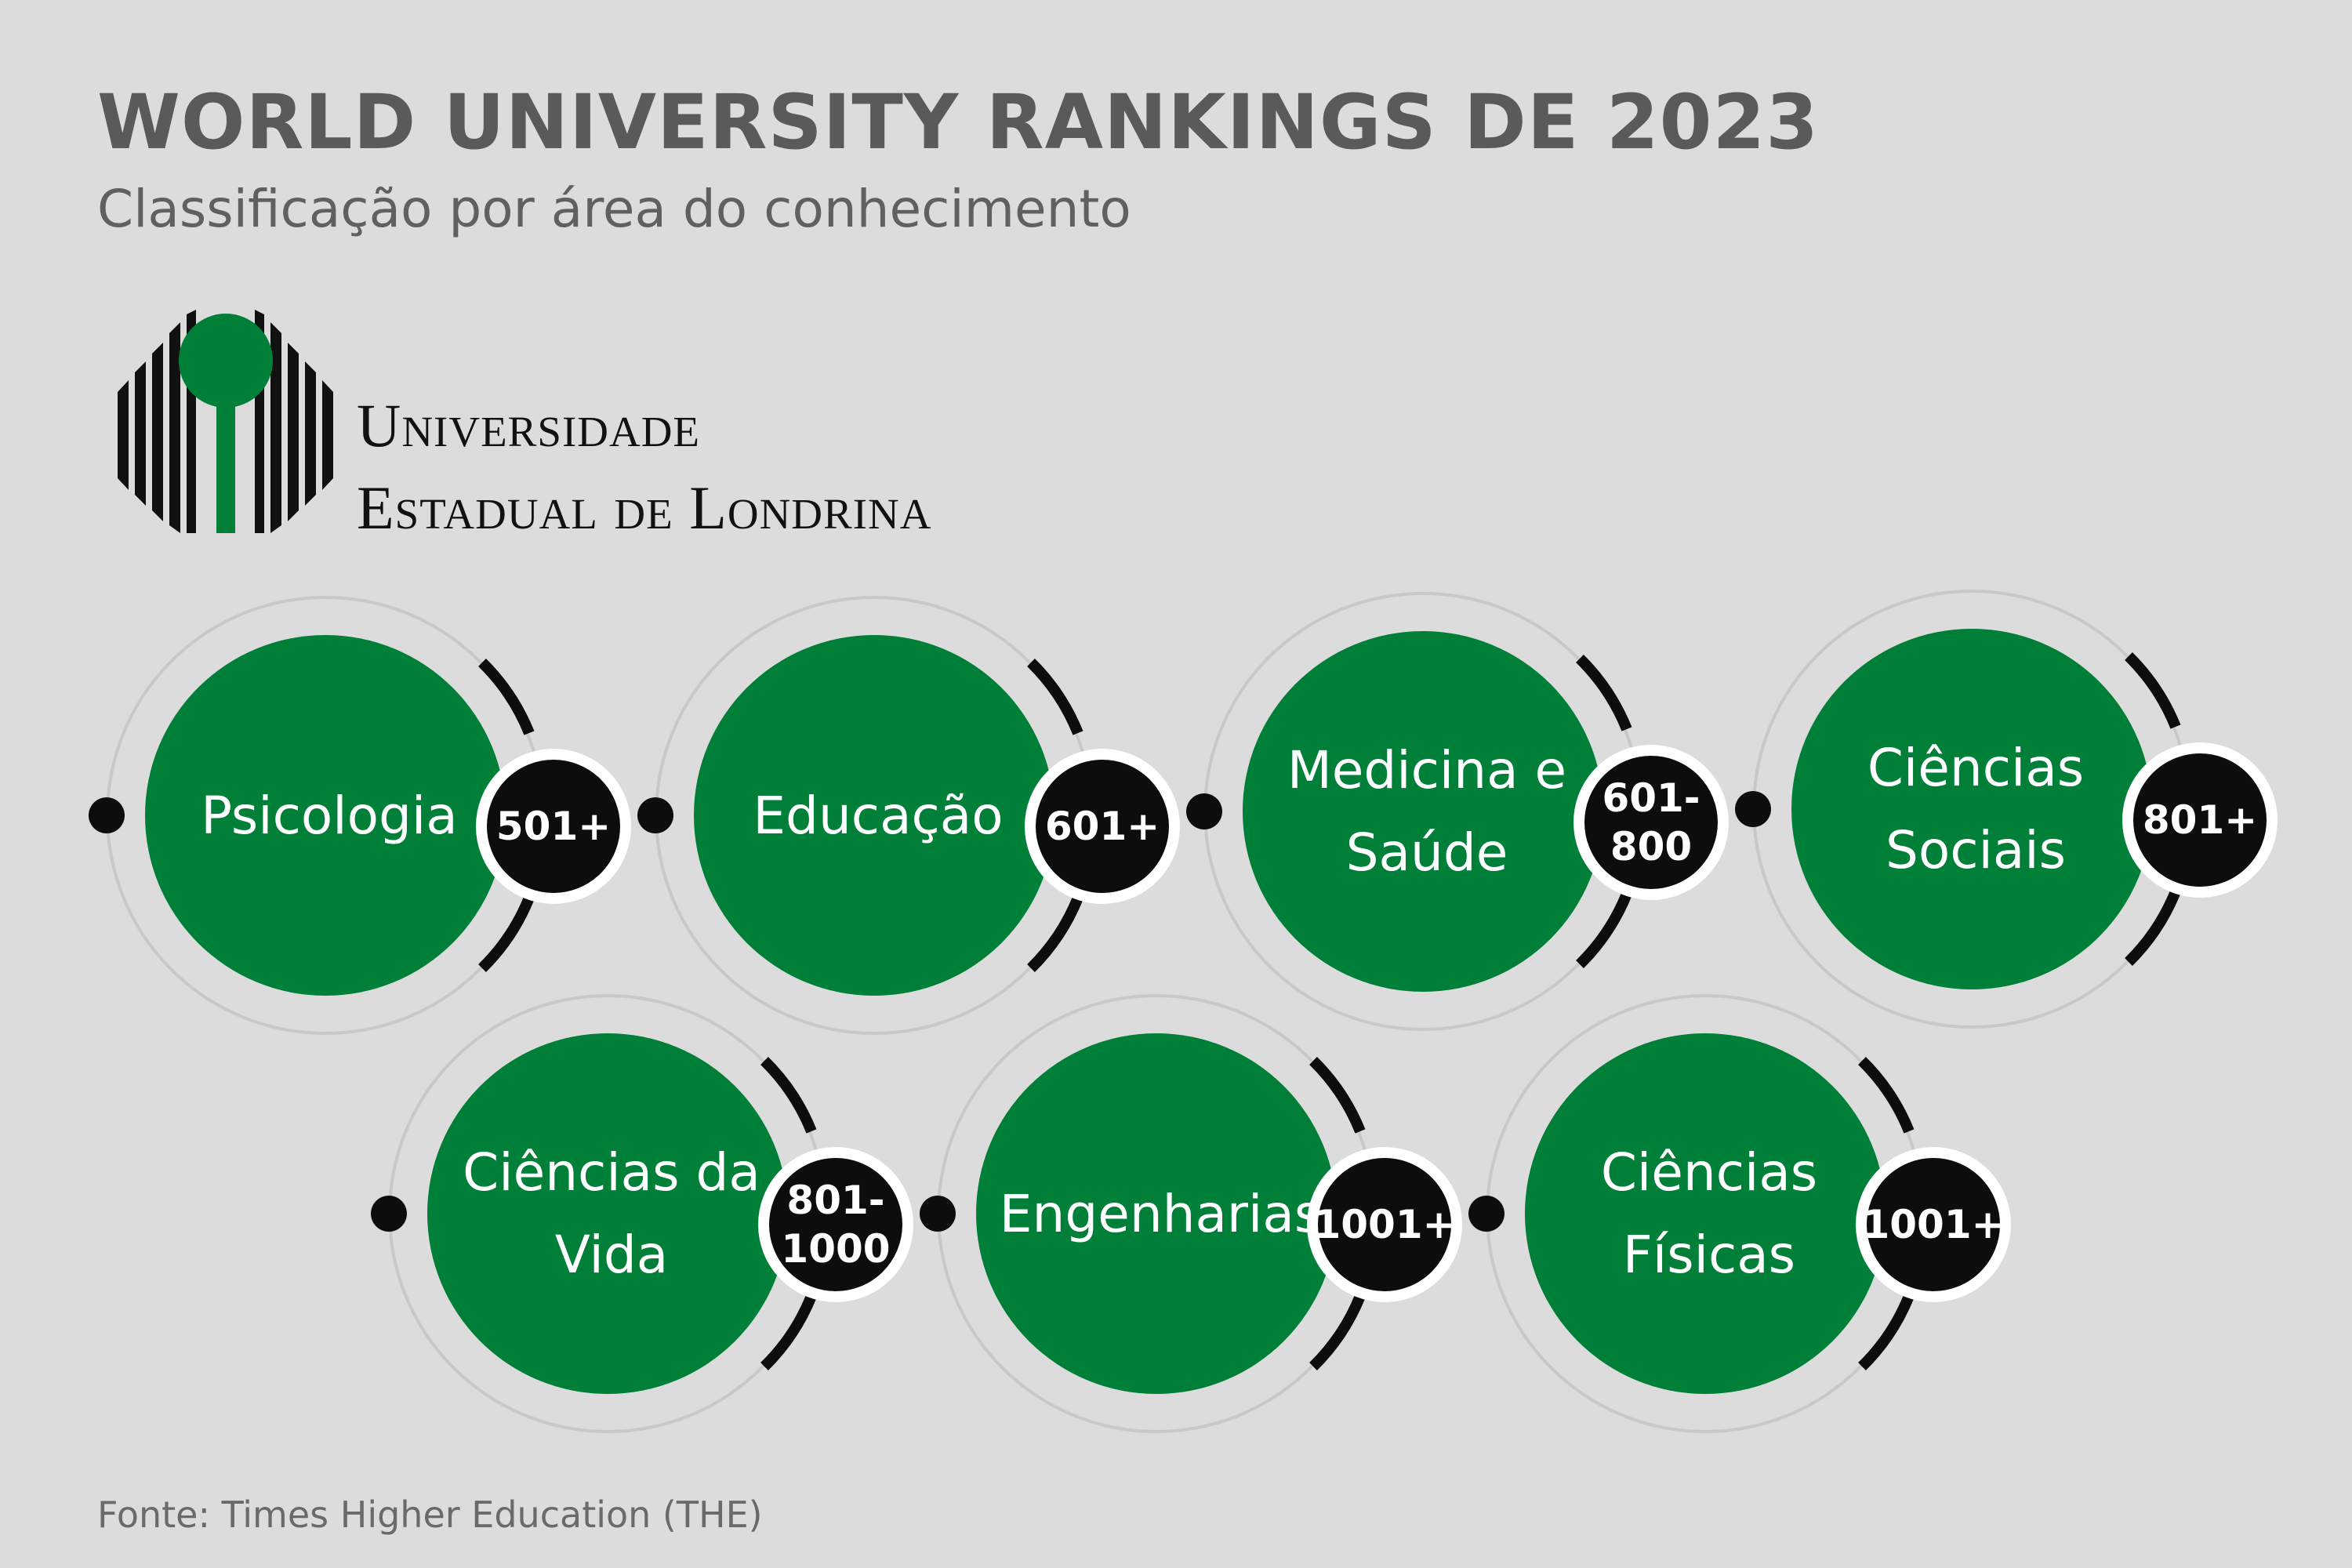  Describe the element at coordinates (835, 1224) in the screenshot. I see `rank-badge: 801- 1000` at that location.